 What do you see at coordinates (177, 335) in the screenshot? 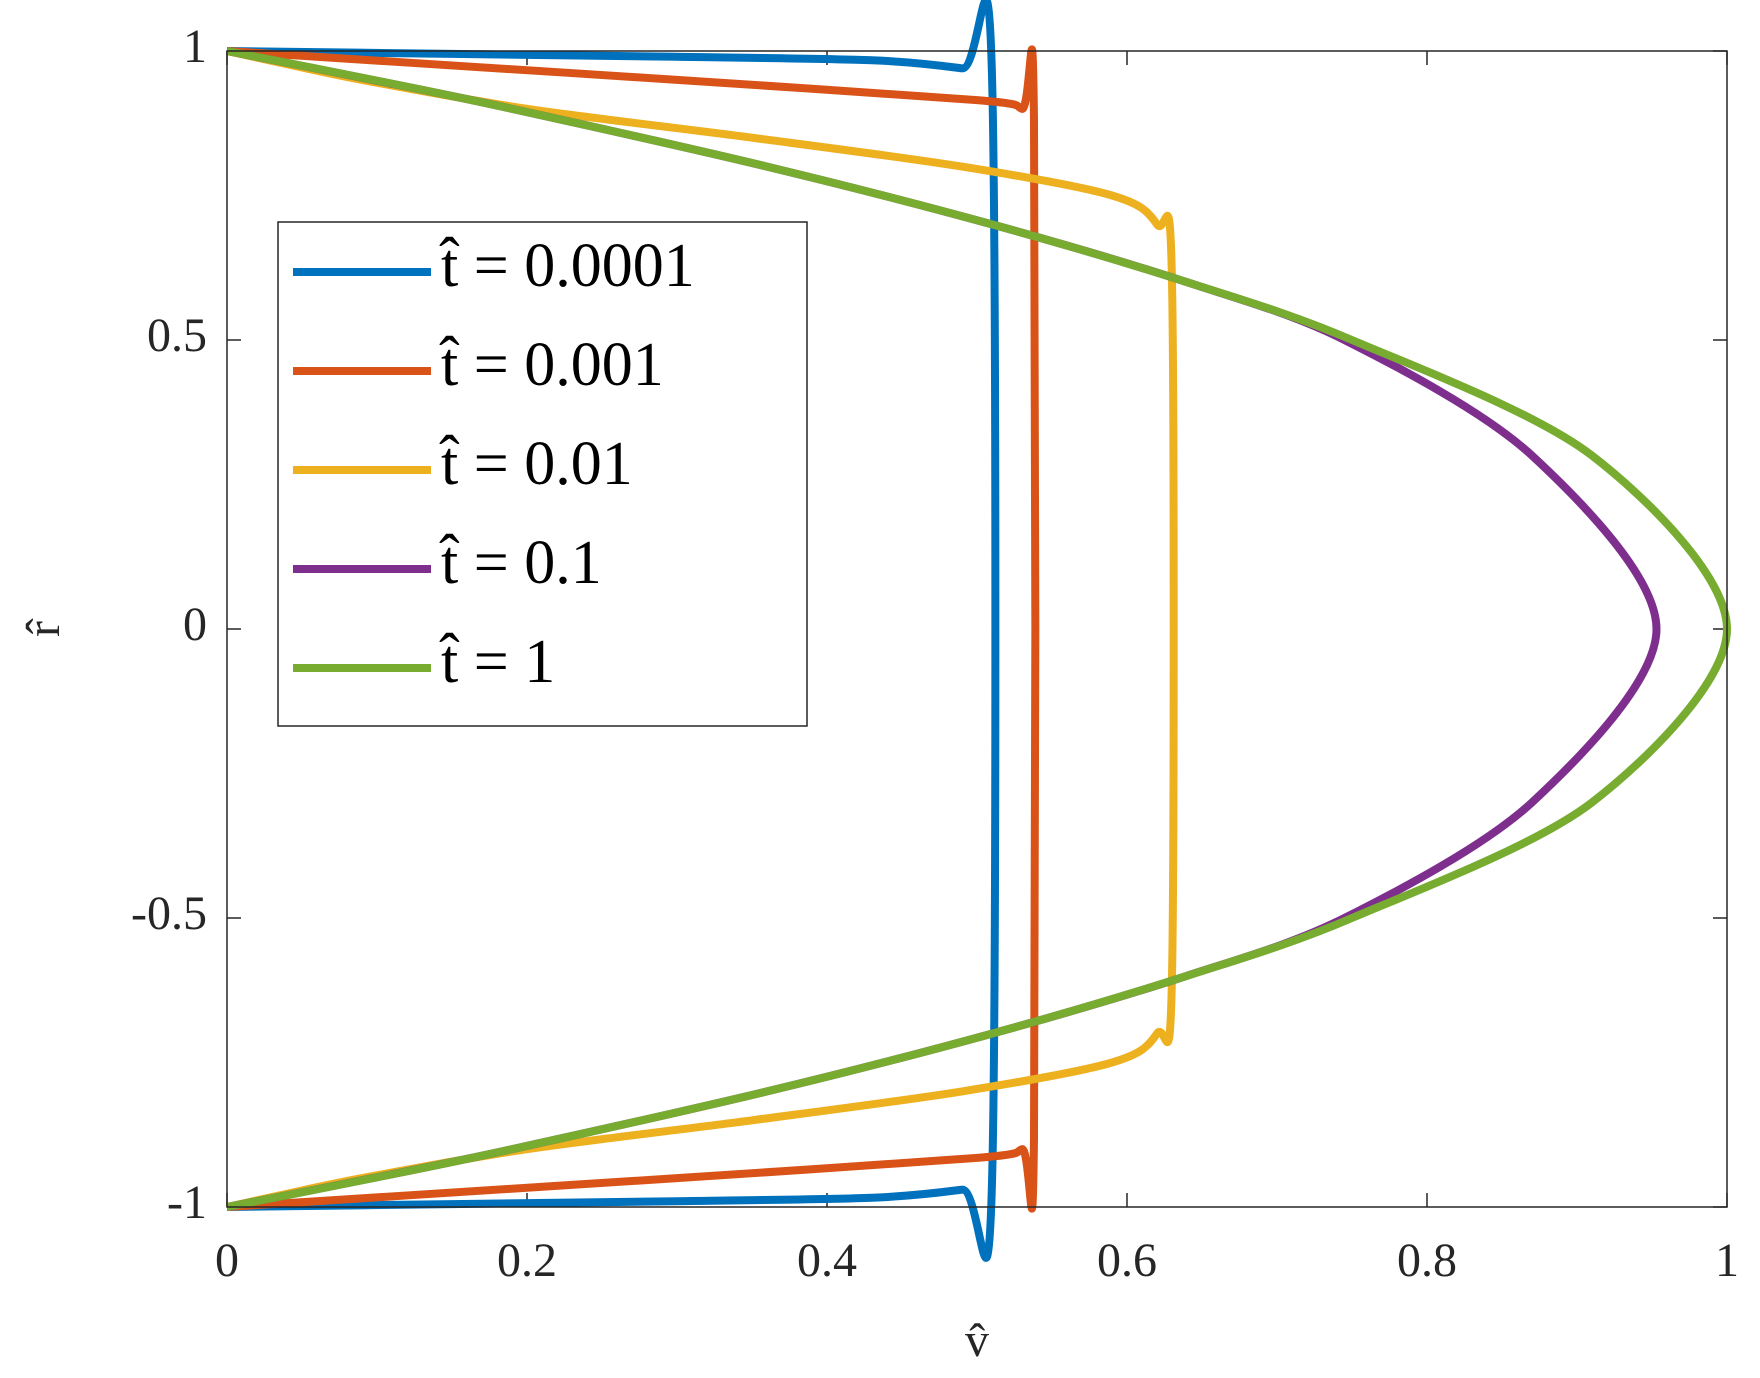
I see `y-tick-label: 0.5` at bounding box center [177, 335].